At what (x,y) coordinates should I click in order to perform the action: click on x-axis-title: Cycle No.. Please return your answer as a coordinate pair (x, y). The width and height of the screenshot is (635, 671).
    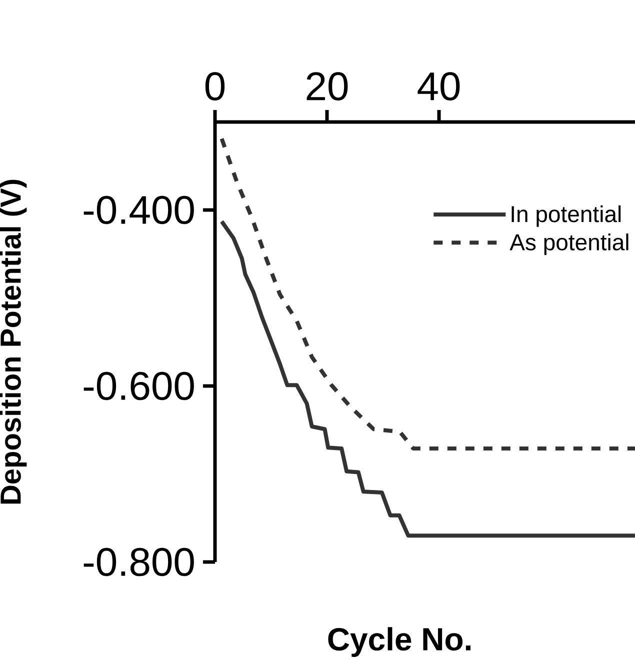
    Looking at the image, I should click on (399, 642).